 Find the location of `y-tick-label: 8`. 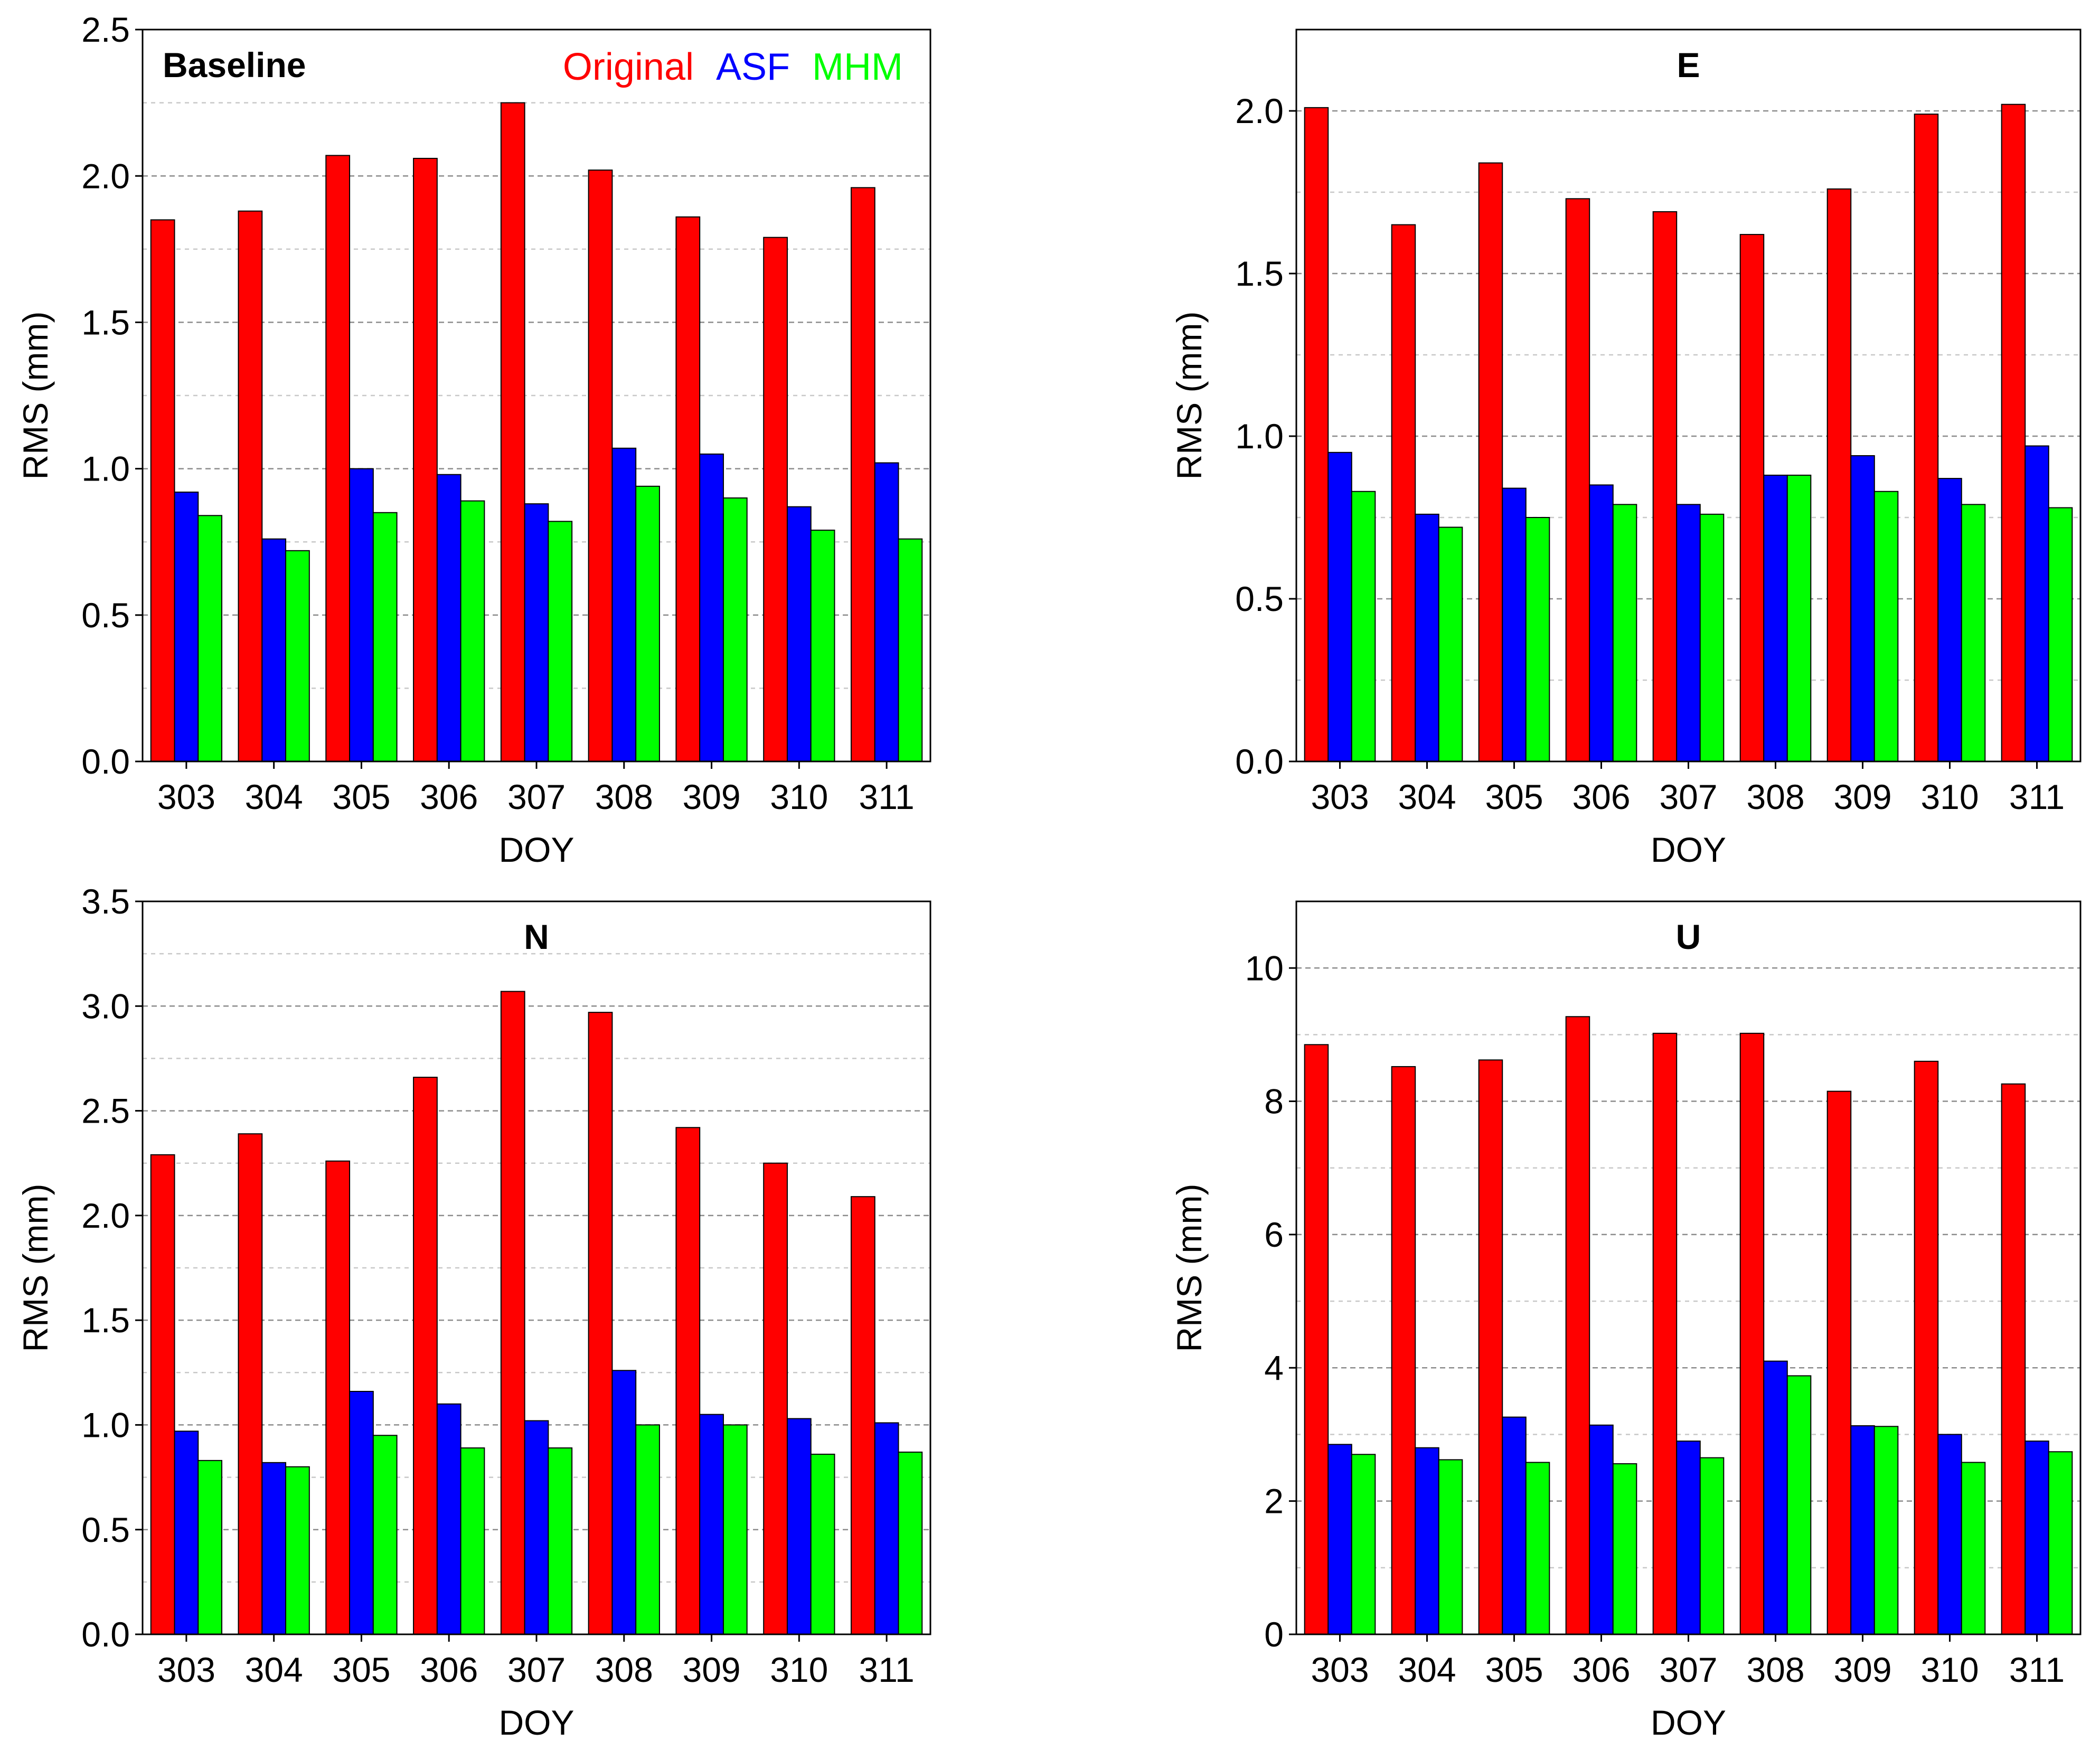

y-tick-label: 8 is located at coordinates (1274, 1101).